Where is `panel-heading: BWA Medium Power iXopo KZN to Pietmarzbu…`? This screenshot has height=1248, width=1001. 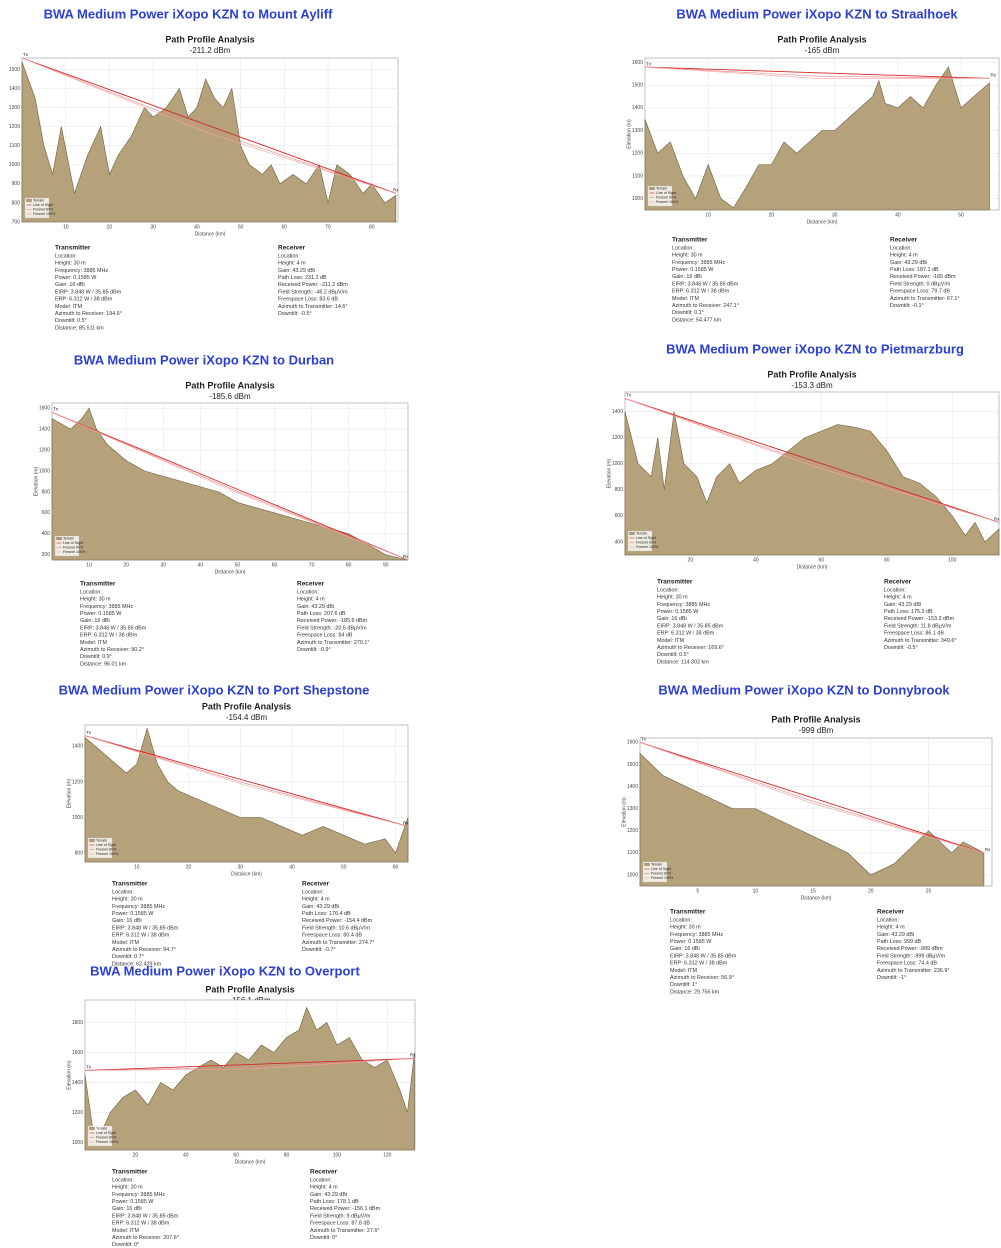
panel-heading: BWA Medium Power iXopo KZN to Pietmarzbu… is located at coordinates (815, 348).